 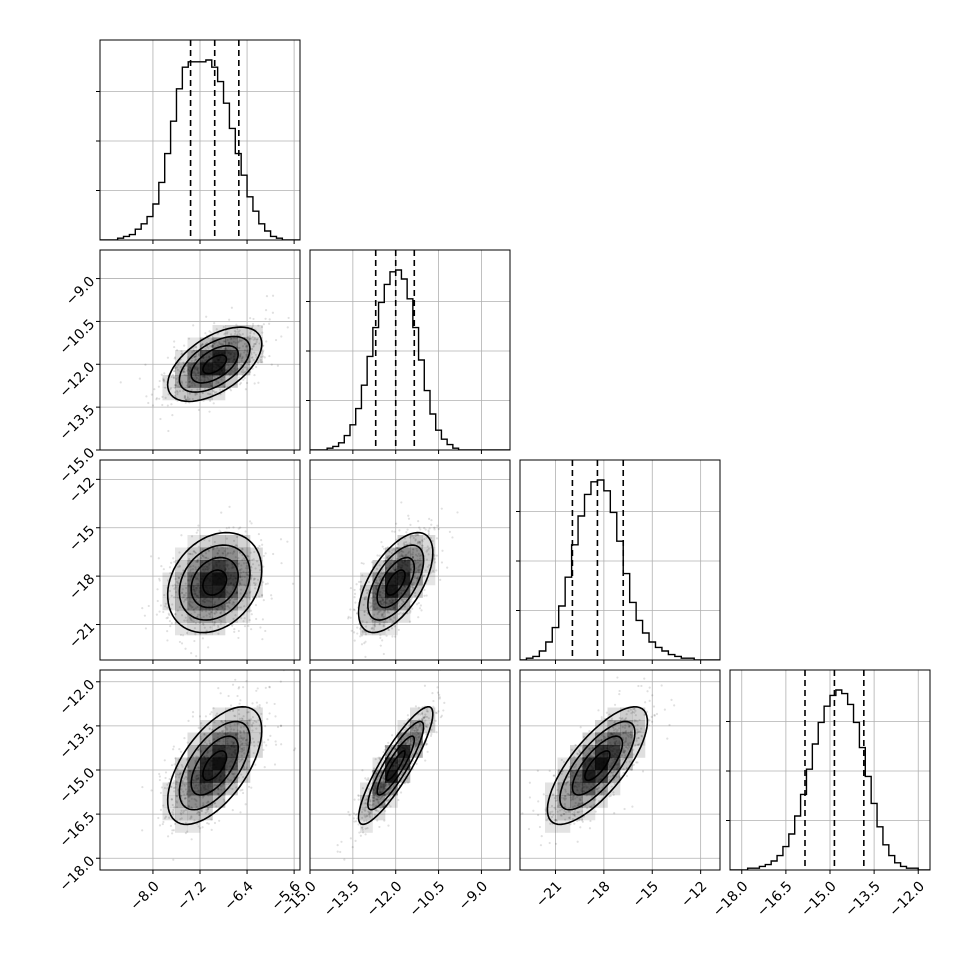 I want to click on x-tick-label: −8.0, so click(x=144, y=895).